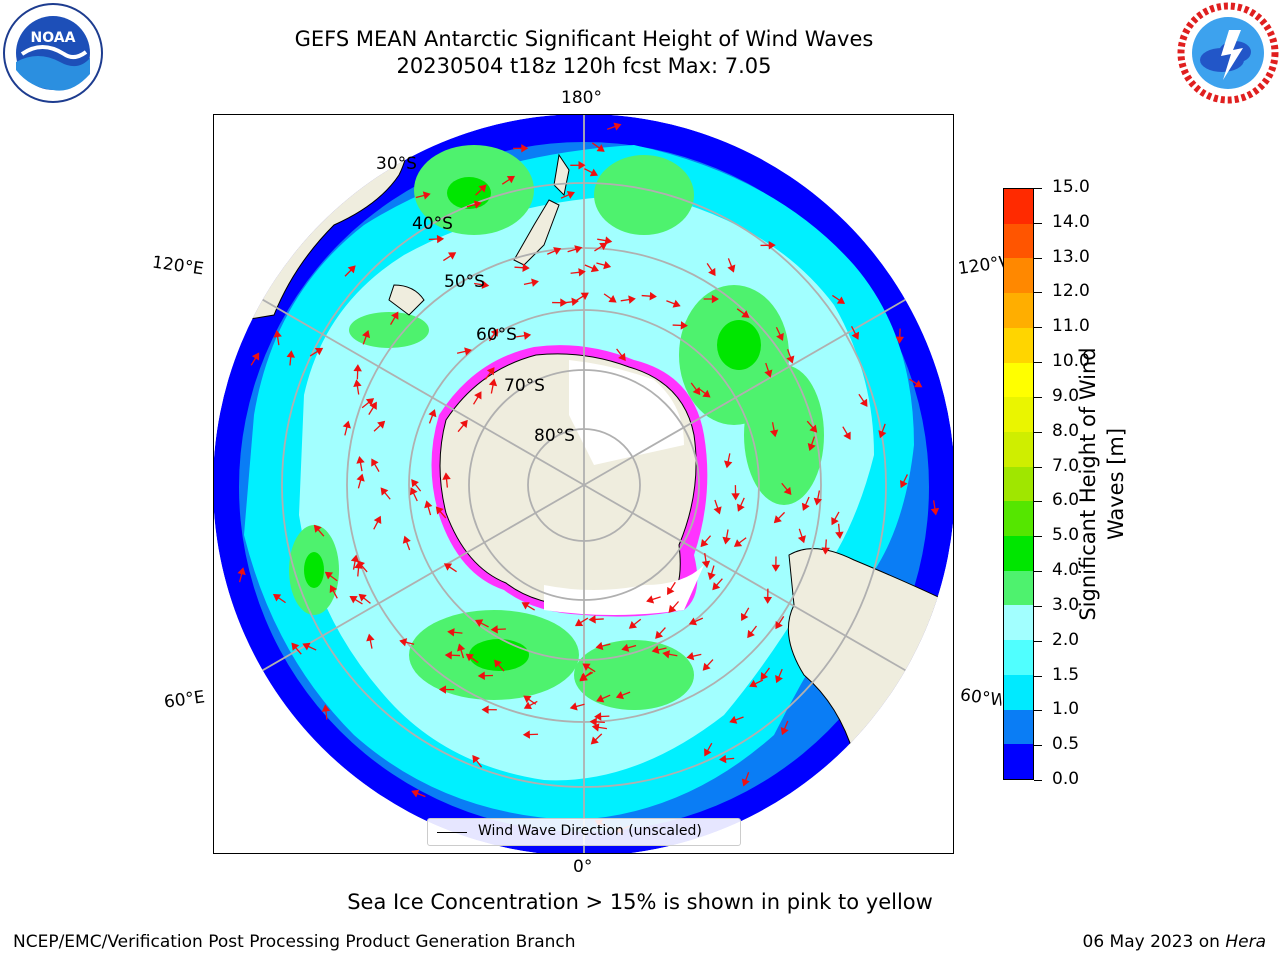  I want to click on noaa-logo: NOAA, so click(53, 53).